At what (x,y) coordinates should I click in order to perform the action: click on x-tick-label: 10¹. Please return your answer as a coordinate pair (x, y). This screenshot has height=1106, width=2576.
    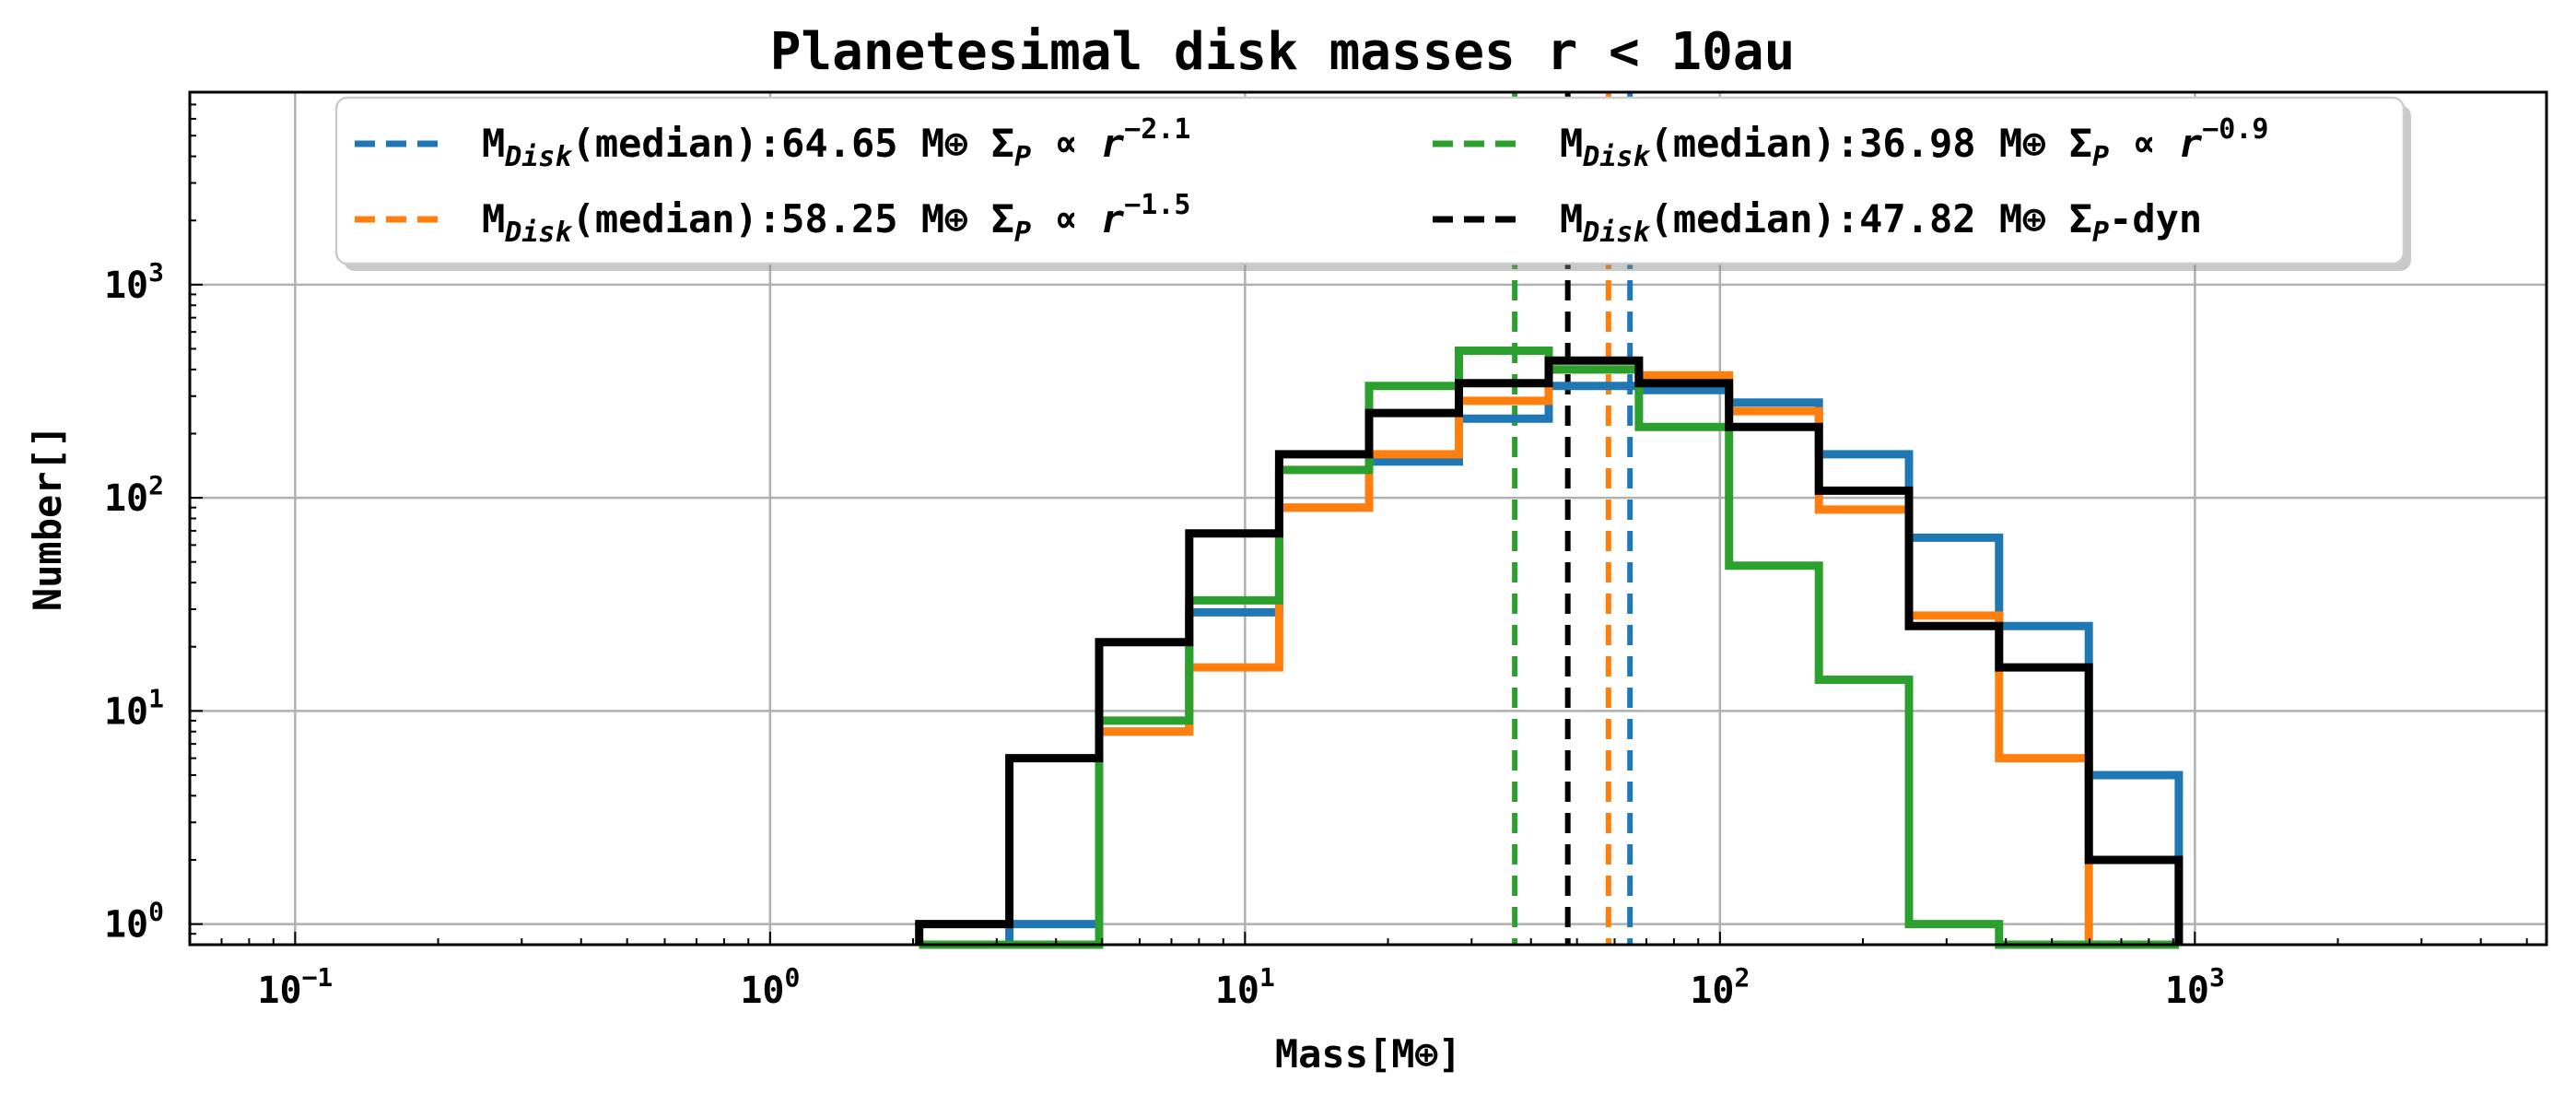
    Looking at the image, I should click on (1245, 987).